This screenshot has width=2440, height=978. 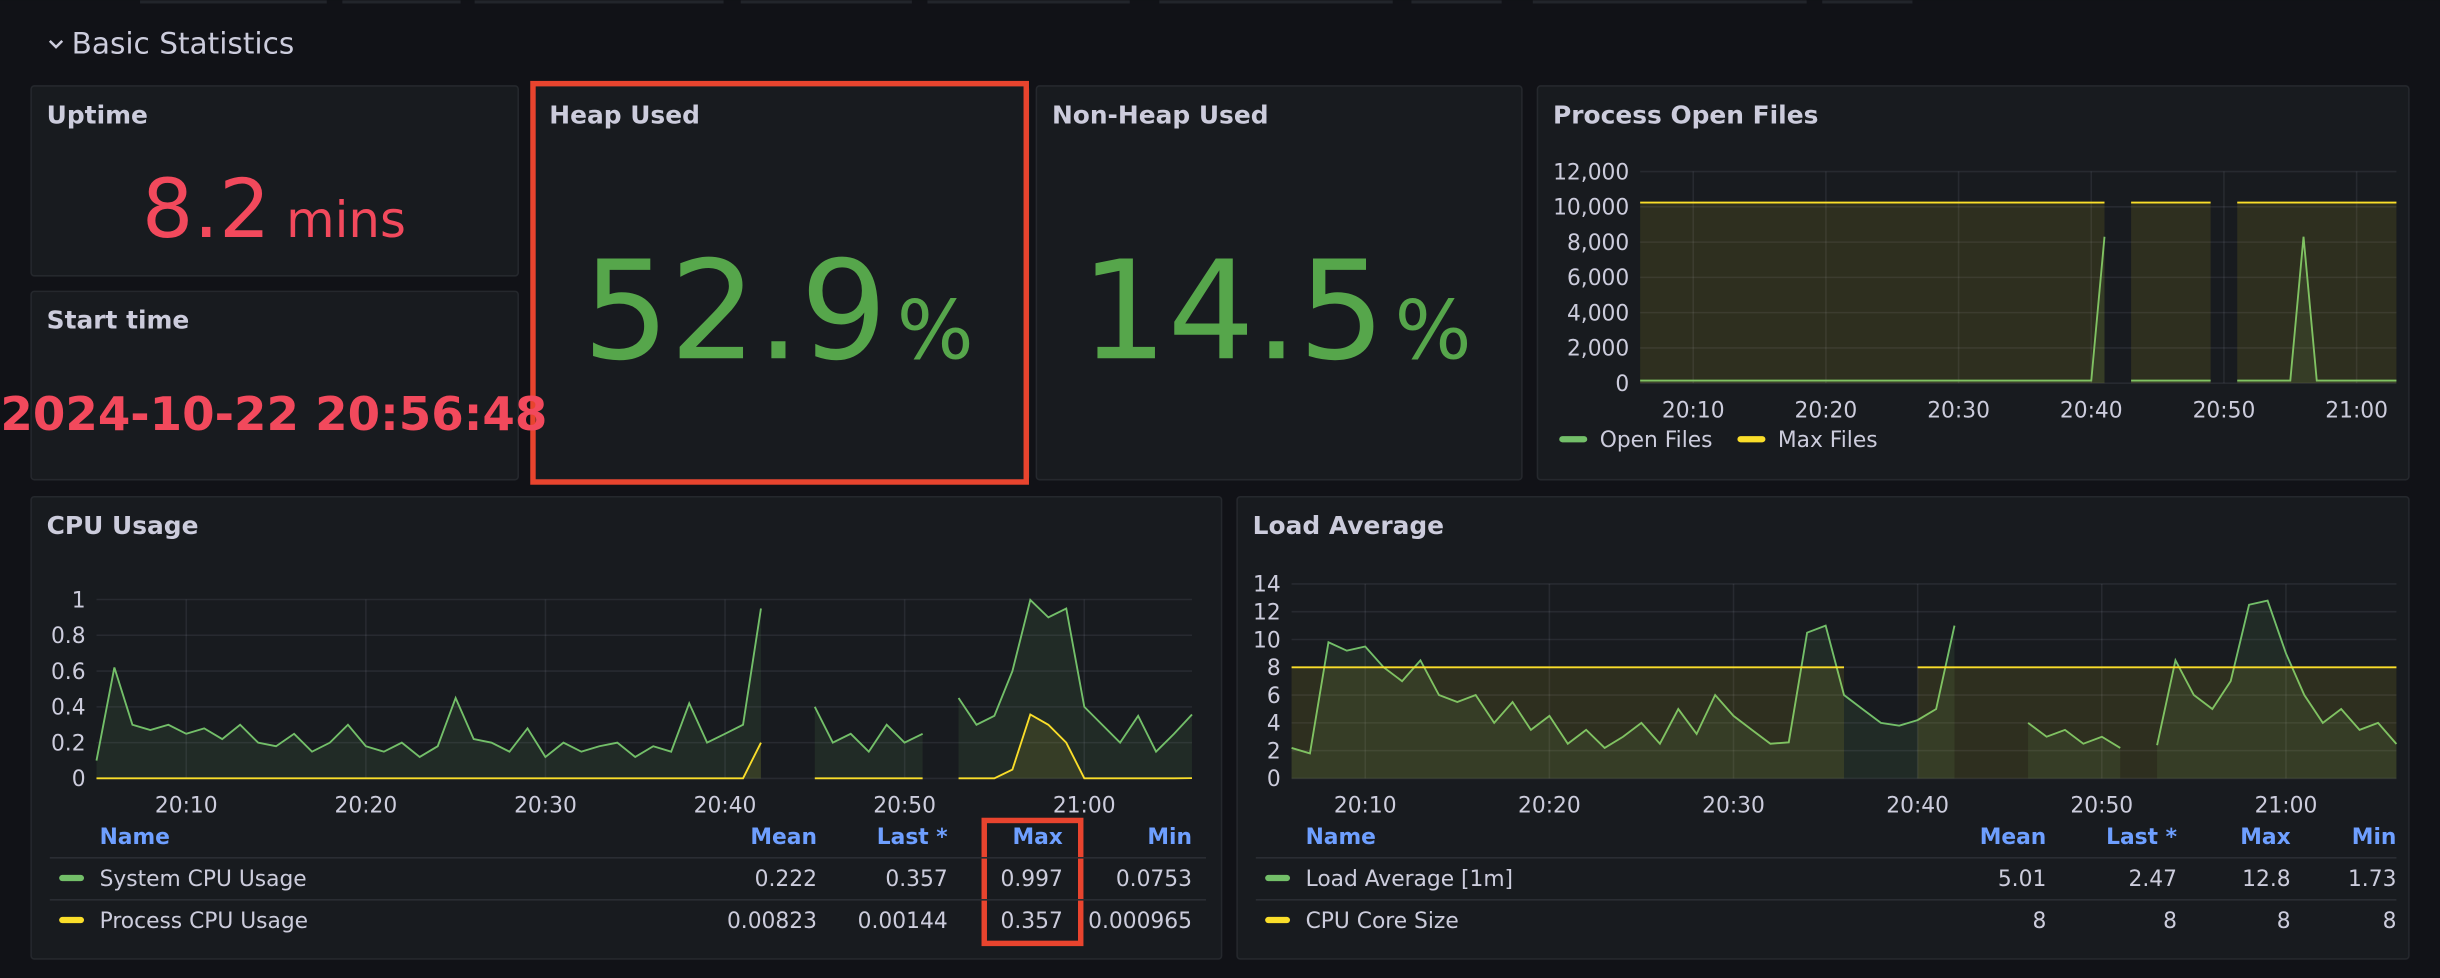 I want to click on y-tick-label: 4, so click(x=1274, y=724).